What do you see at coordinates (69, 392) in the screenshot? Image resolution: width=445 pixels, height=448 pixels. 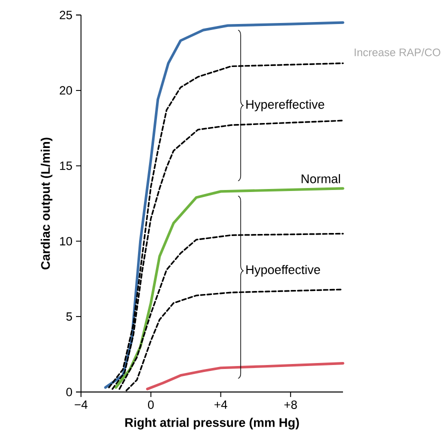 I see `y-tick-label: 0` at bounding box center [69, 392].